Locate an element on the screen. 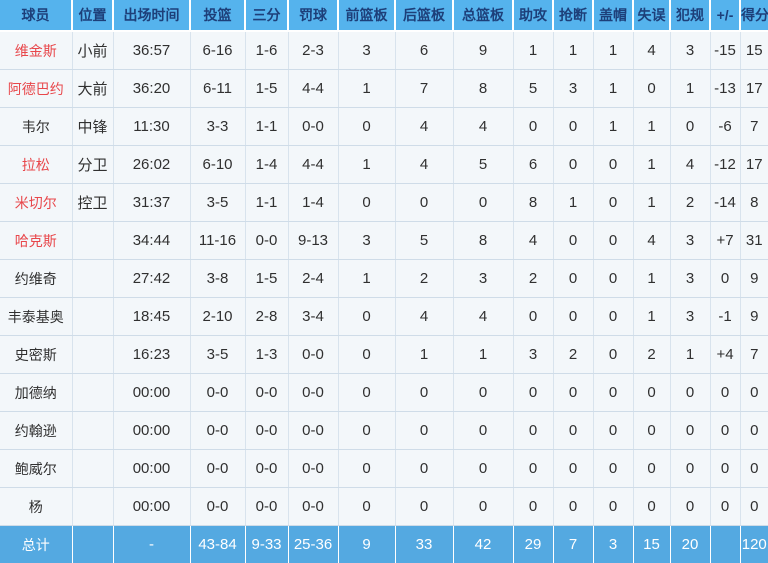 The image size is (768, 563). stat-cell: +4 is located at coordinates (725, 355).